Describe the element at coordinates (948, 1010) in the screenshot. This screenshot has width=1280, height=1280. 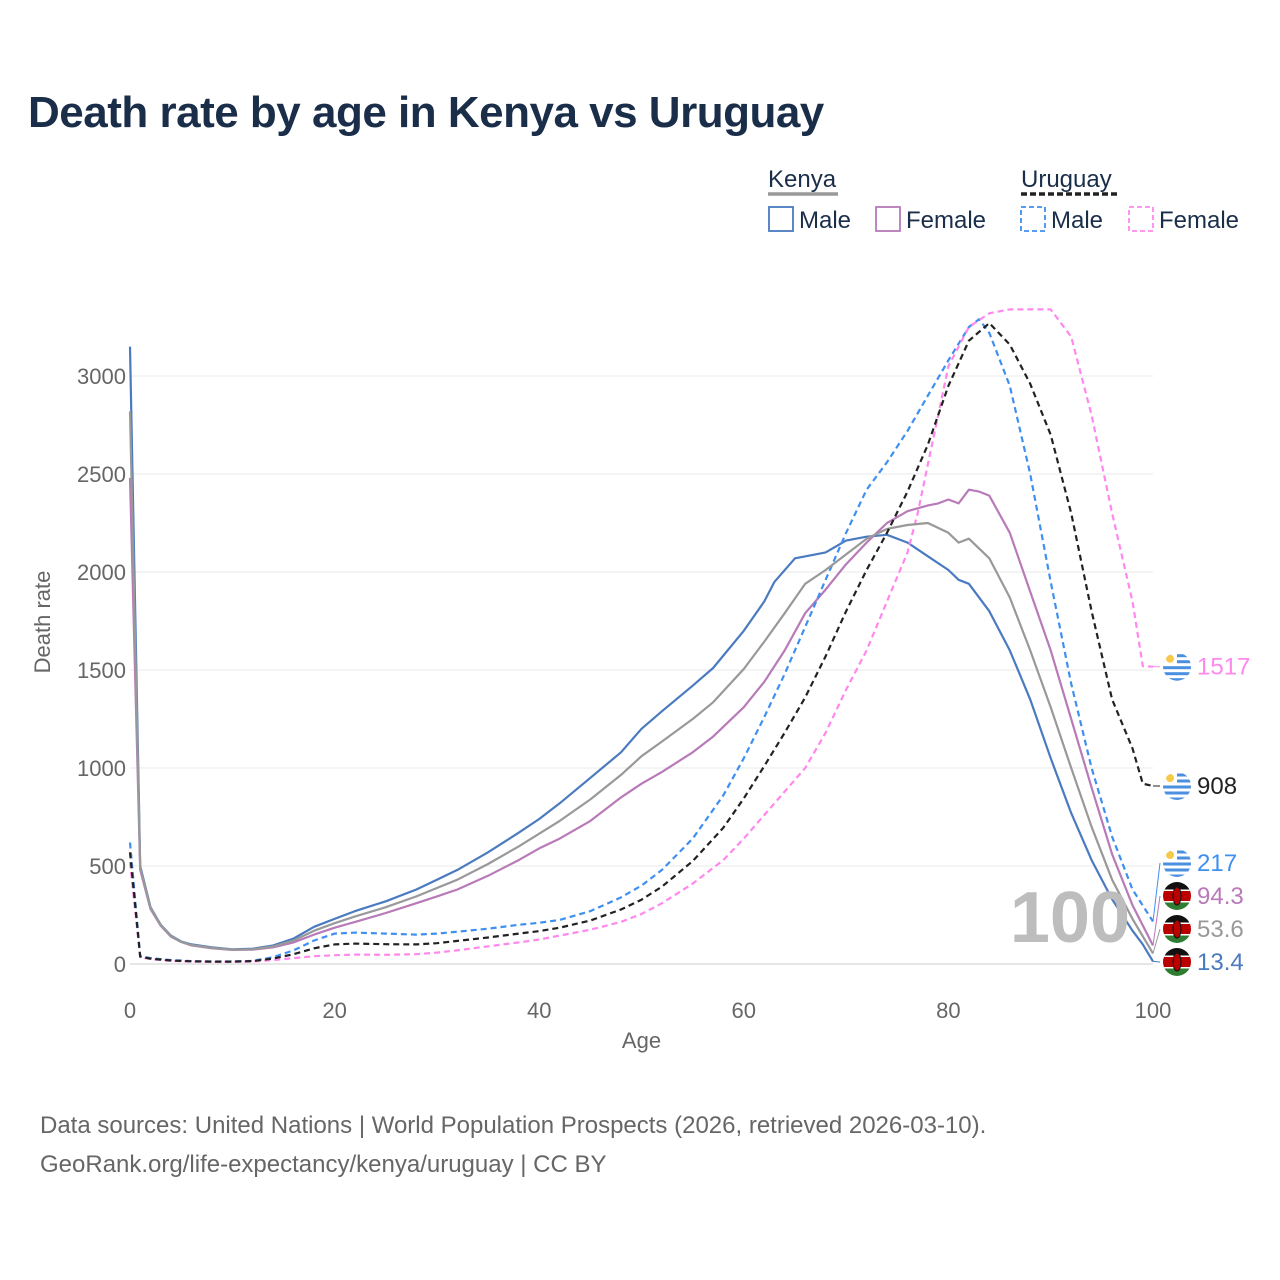
I see `x-tick-label: 80` at that location.